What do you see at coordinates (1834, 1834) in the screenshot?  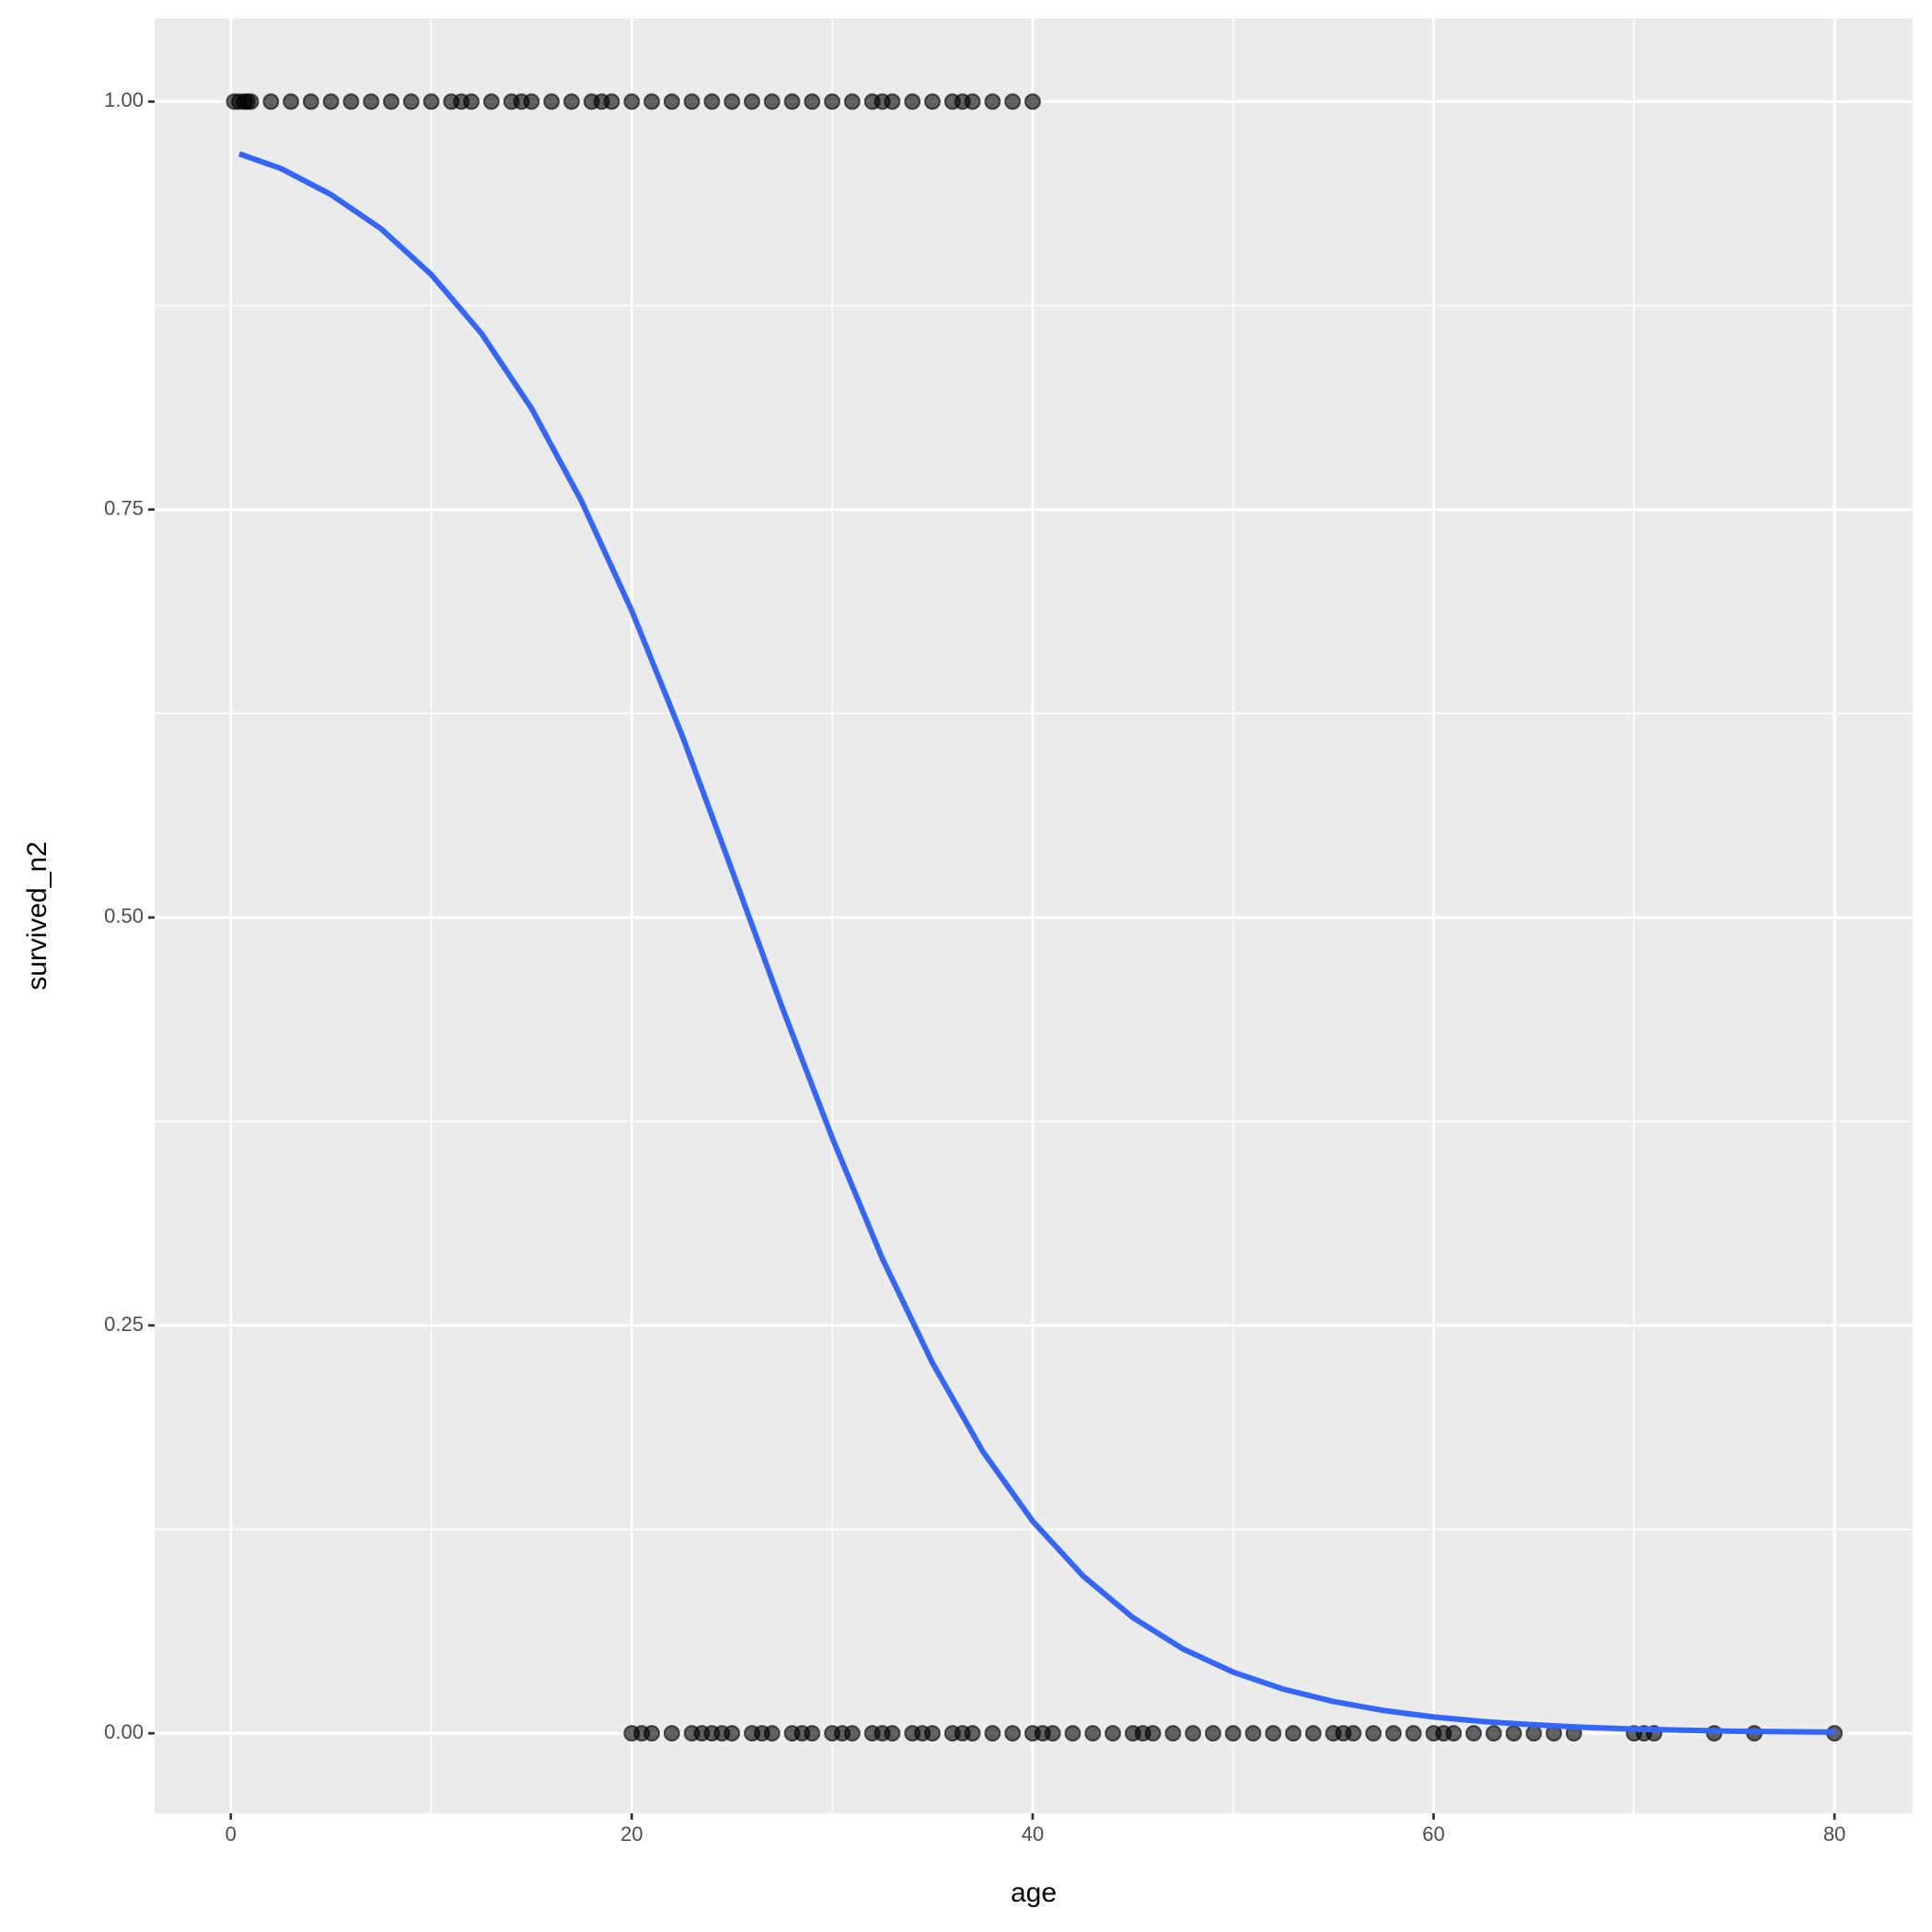 I see `x-tick-label: 80` at bounding box center [1834, 1834].